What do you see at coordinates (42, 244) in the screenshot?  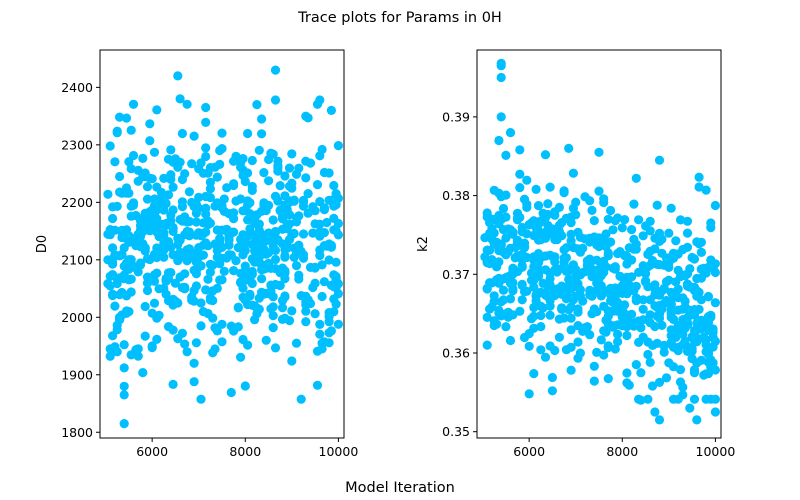 I see `subplot-d0-ylabel: D0` at bounding box center [42, 244].